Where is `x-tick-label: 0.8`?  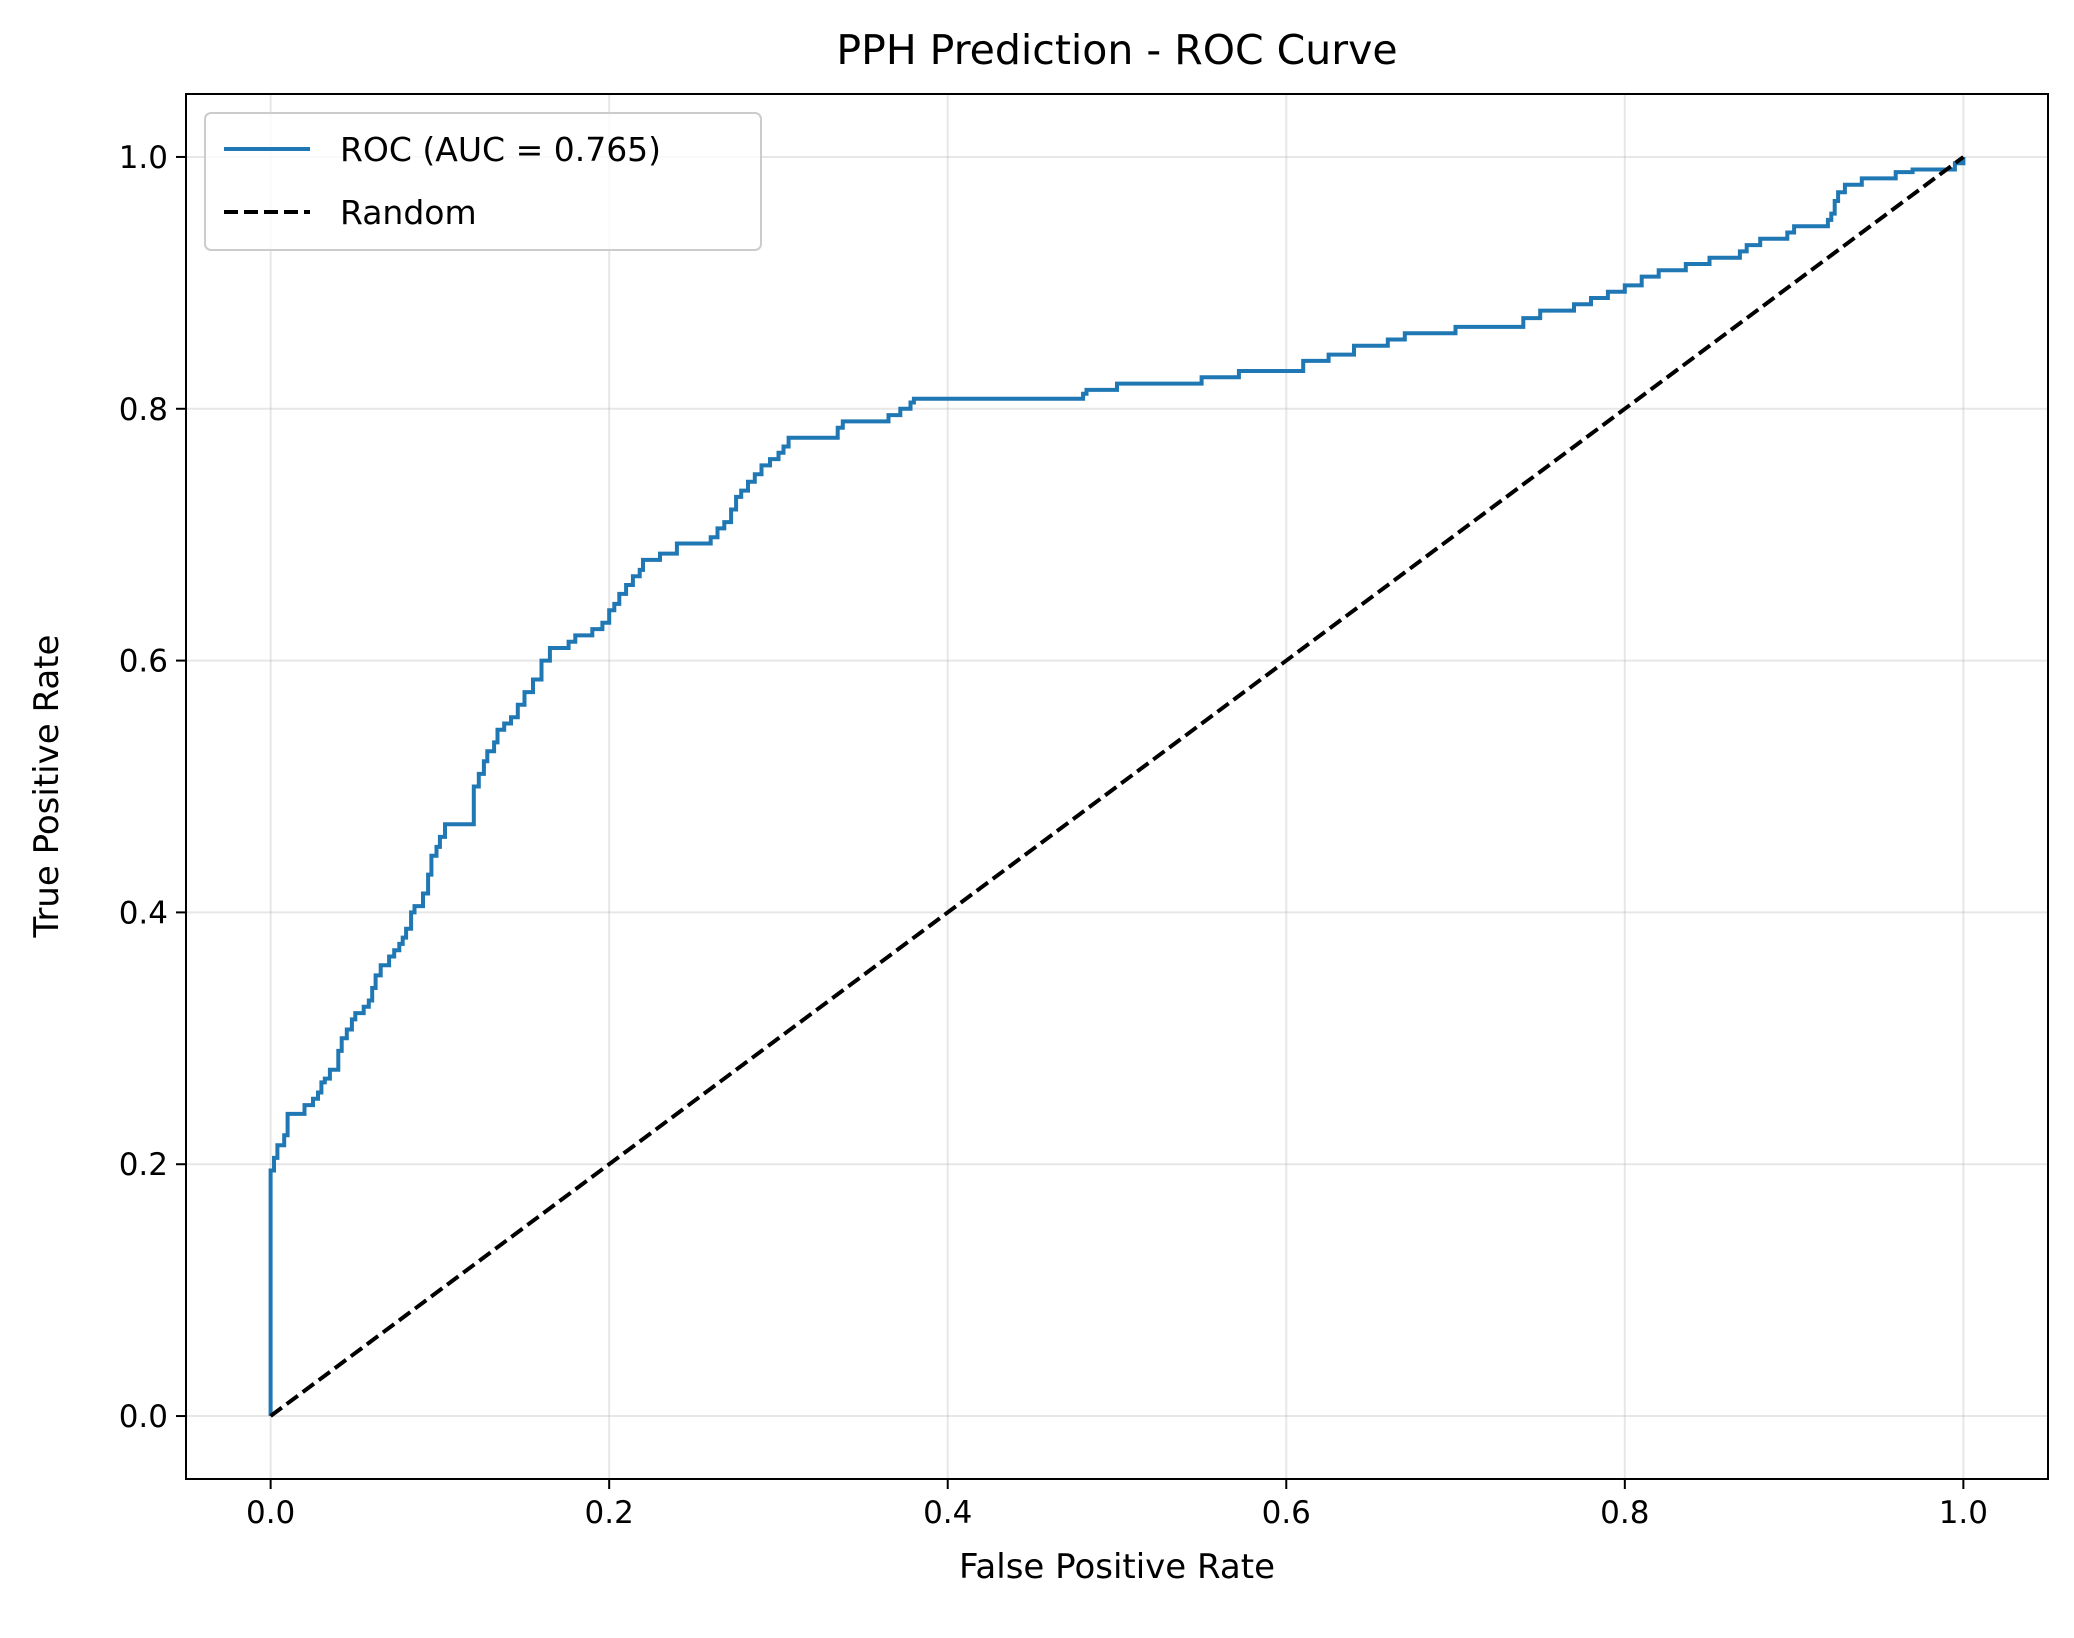 x-tick-label: 0.8 is located at coordinates (1624, 1513).